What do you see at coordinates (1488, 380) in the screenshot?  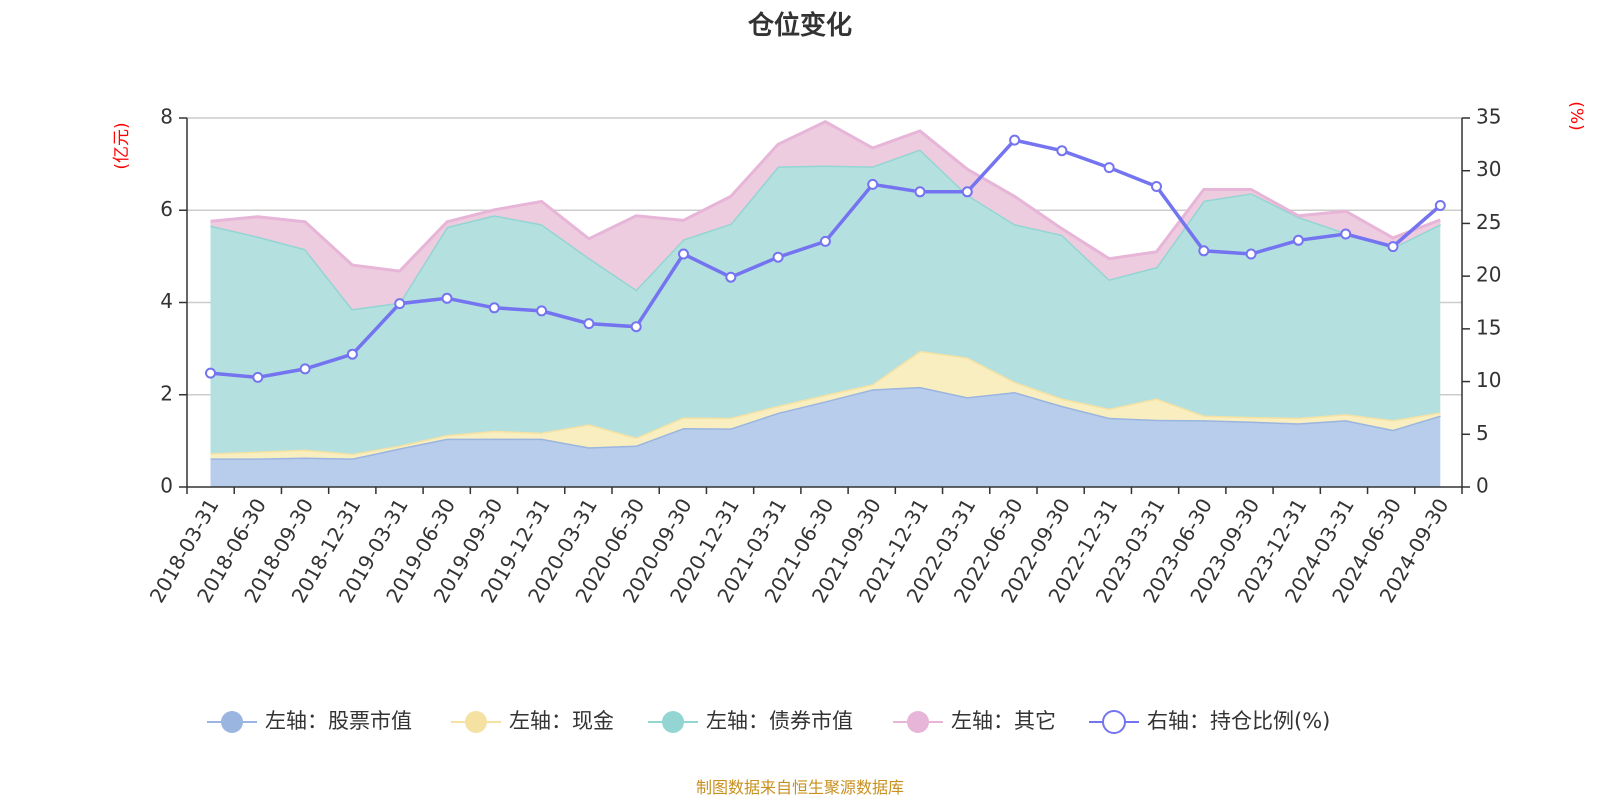 I see `right-tick-label: 10` at bounding box center [1488, 380].